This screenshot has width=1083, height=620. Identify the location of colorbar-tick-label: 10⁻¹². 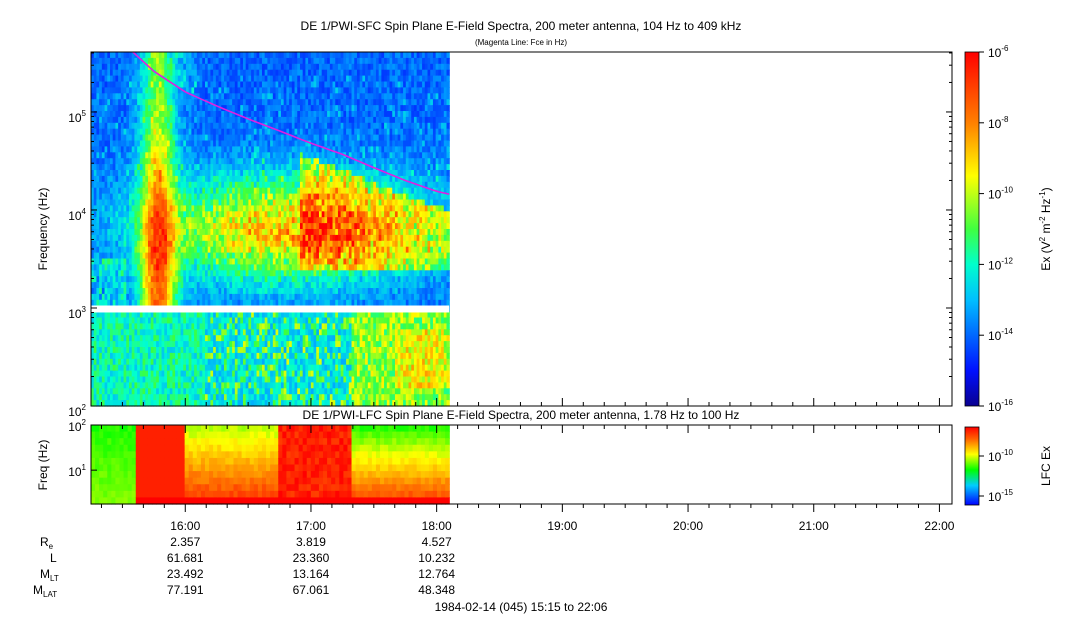
(1000, 264).